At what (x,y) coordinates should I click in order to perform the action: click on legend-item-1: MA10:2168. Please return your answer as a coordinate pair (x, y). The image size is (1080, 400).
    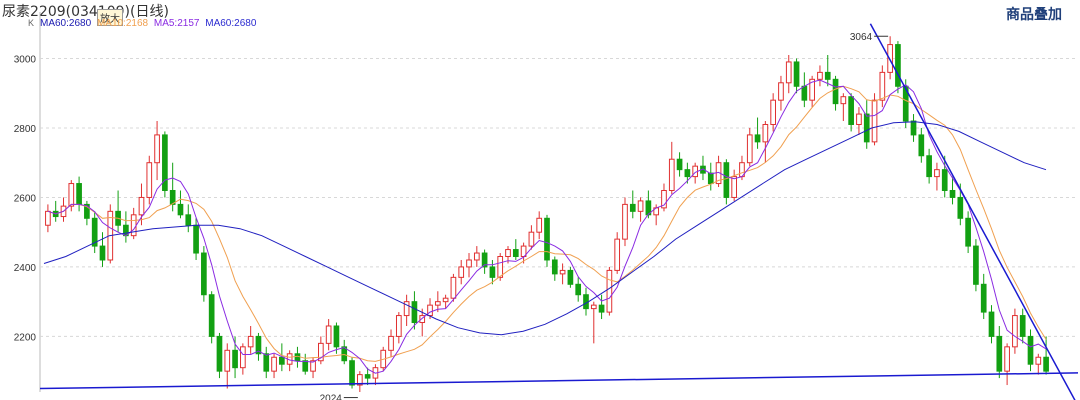
    Looking at the image, I should click on (122, 23).